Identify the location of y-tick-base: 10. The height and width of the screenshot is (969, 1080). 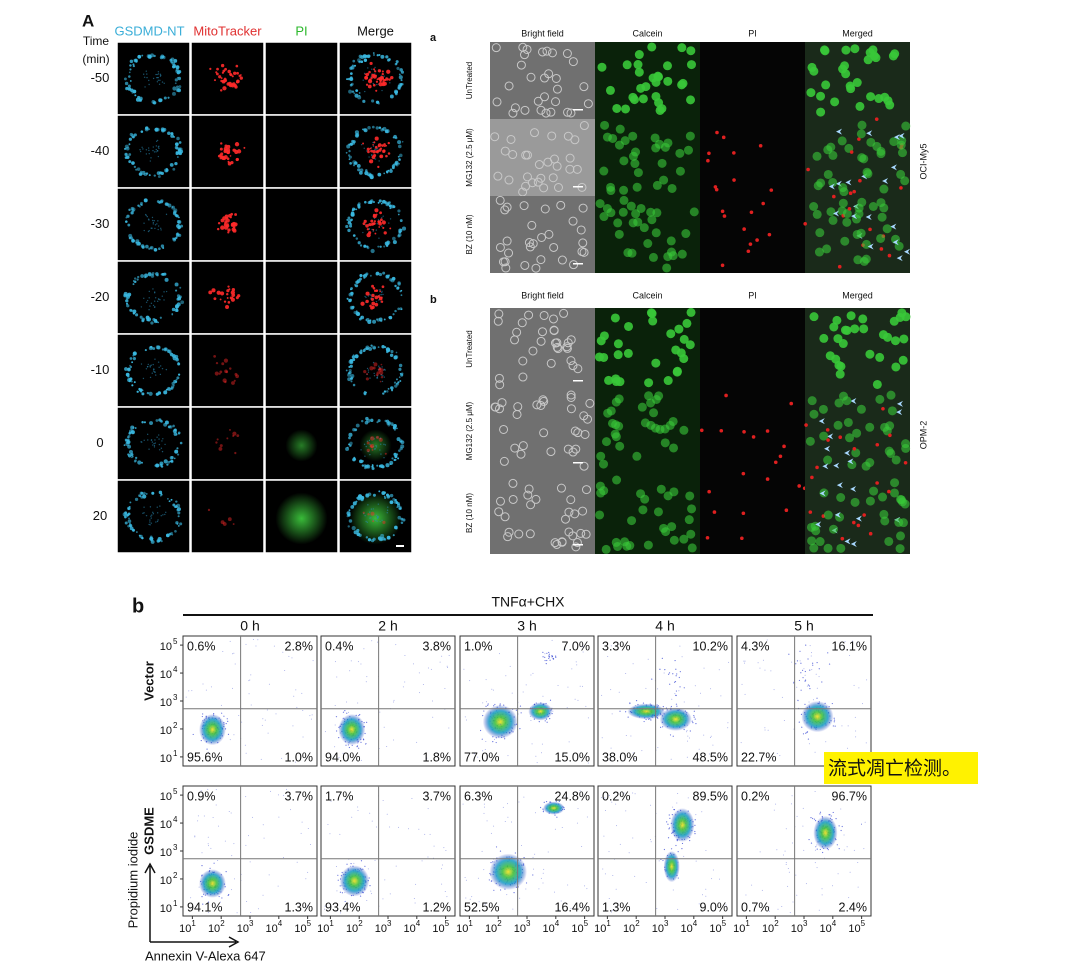
(166, 759).